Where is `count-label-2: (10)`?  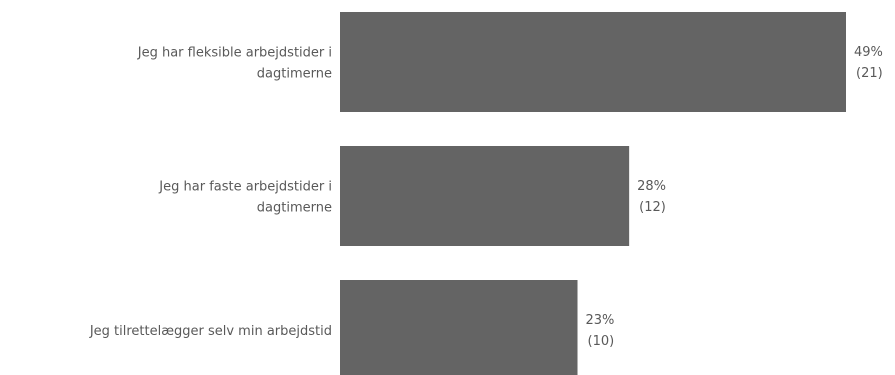
count-label-2: (10) is located at coordinates (601, 341).